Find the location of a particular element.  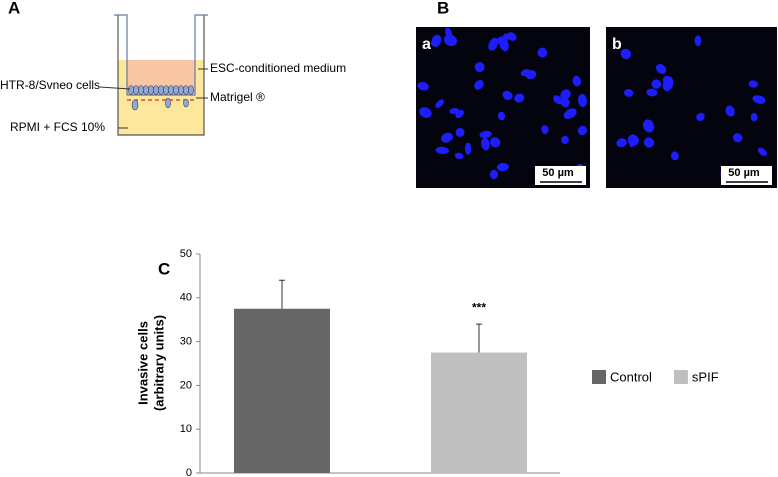

y-tick-label: 20 is located at coordinates (186, 385).